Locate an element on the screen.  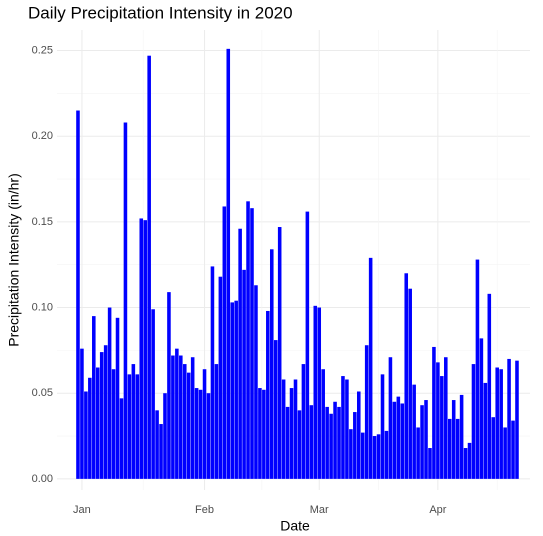
y-tick-label: 0.25 is located at coordinates (42, 50).